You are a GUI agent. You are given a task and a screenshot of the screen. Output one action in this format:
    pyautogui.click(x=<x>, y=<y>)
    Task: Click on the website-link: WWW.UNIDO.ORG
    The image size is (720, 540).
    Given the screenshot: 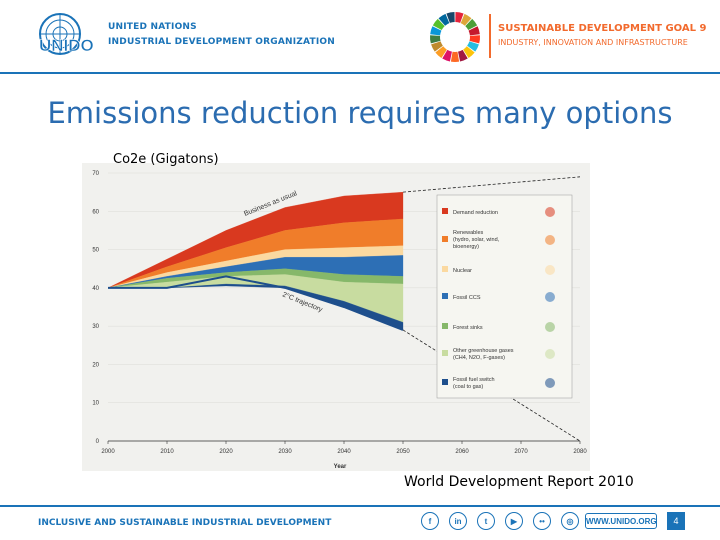 What is the action you would take?
    pyautogui.click(x=621, y=521)
    